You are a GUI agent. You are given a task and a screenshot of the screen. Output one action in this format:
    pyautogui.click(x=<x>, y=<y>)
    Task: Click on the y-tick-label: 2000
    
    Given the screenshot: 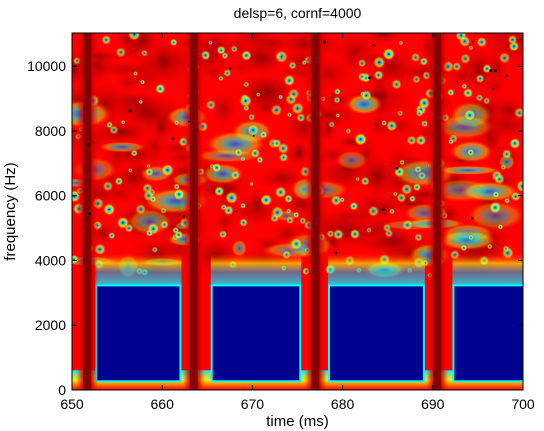 What is the action you would take?
    pyautogui.click(x=50, y=325)
    